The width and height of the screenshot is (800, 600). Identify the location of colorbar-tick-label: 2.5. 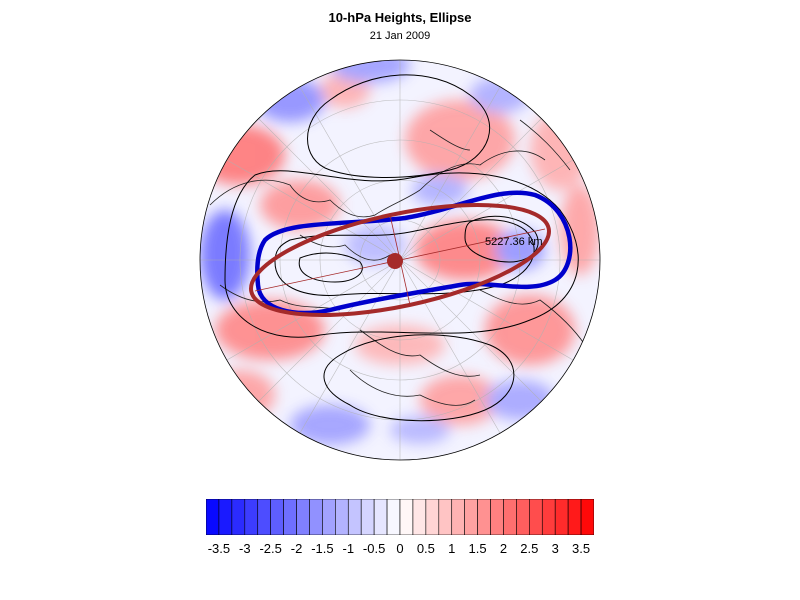
(529, 548).